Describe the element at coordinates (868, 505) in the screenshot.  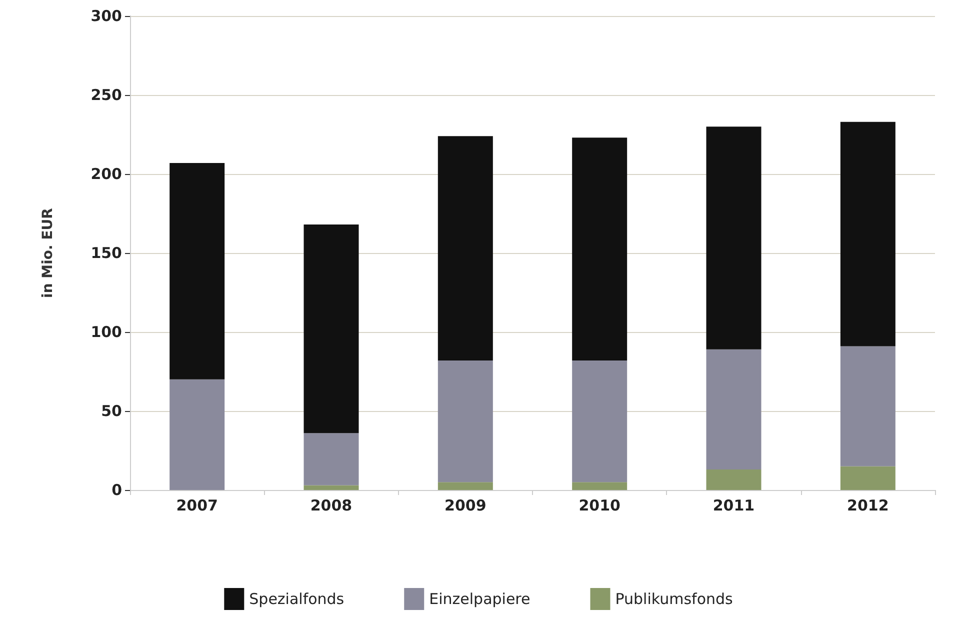
I see `x-tick-label: 2012` at that location.